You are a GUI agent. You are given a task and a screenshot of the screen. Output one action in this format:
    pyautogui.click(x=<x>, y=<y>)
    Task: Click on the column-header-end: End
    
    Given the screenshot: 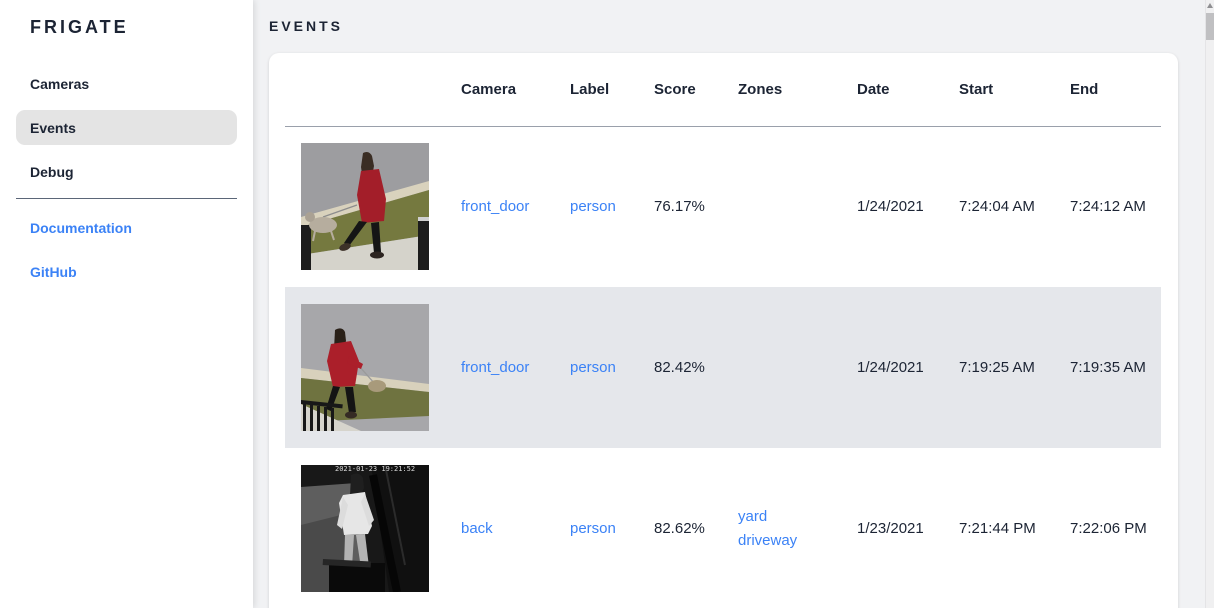 What is the action you would take?
    pyautogui.click(x=1115, y=90)
    